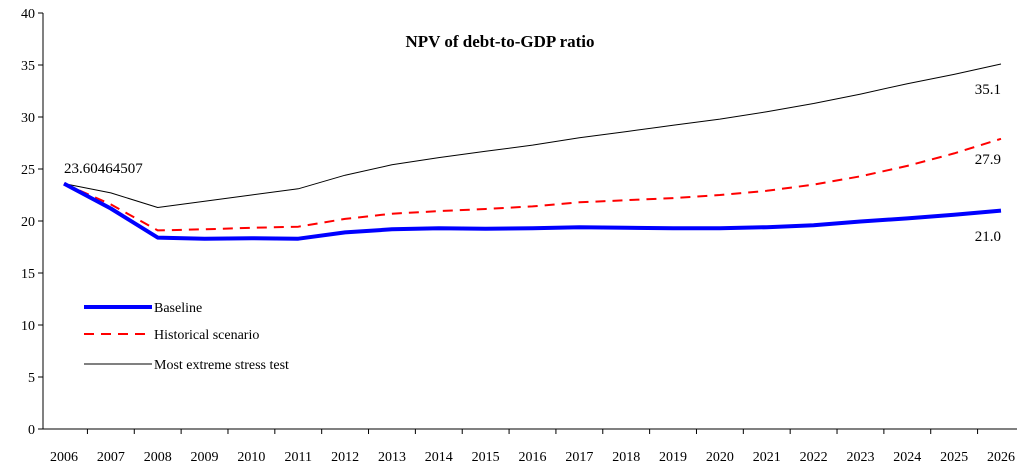 This screenshot has width=1021, height=469. I want to click on y-tick-label: 0, so click(31, 430).